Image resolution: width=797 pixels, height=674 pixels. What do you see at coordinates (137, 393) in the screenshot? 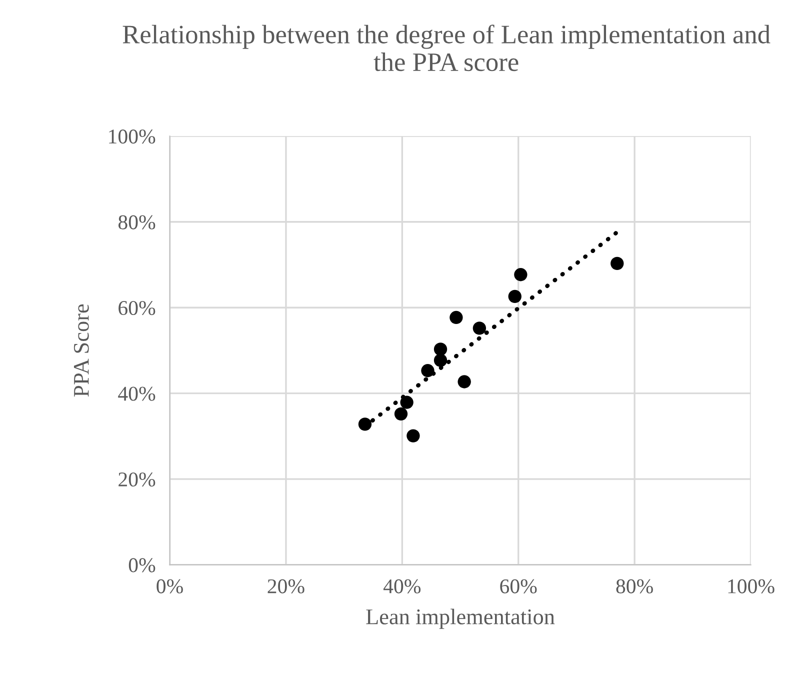
I see `y-tick-label: 40%` at bounding box center [137, 393].